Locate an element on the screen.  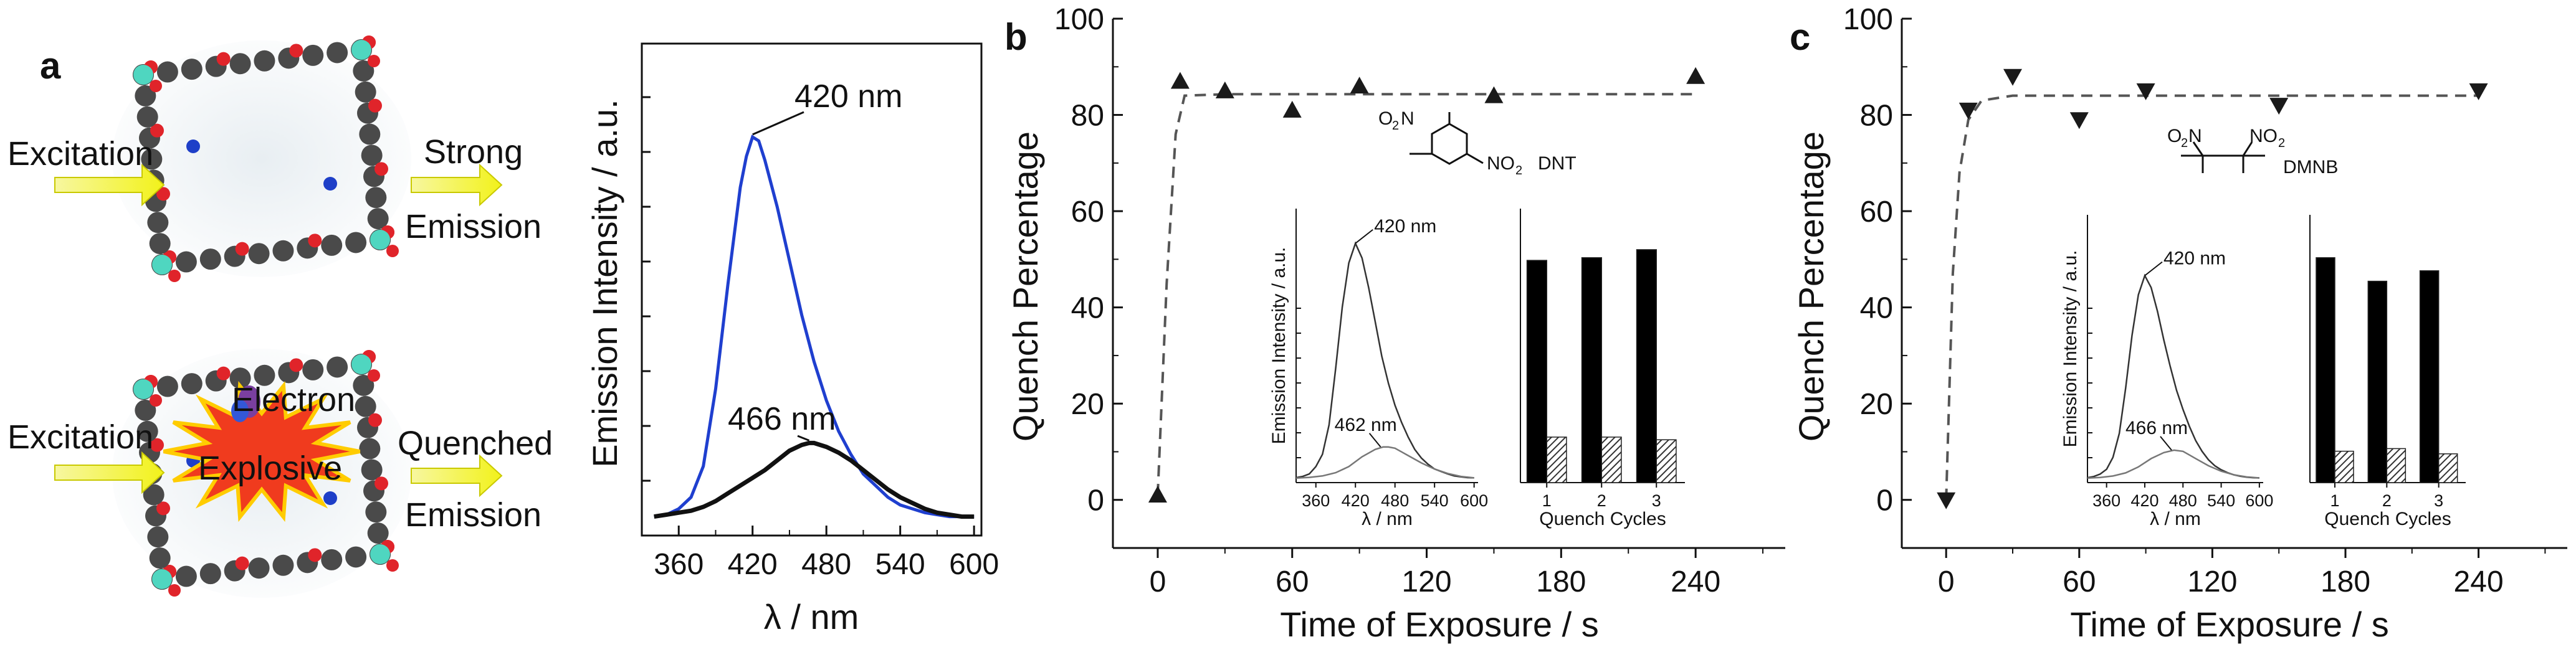
emission-arrow-bottom-icon is located at coordinates (457, 476).